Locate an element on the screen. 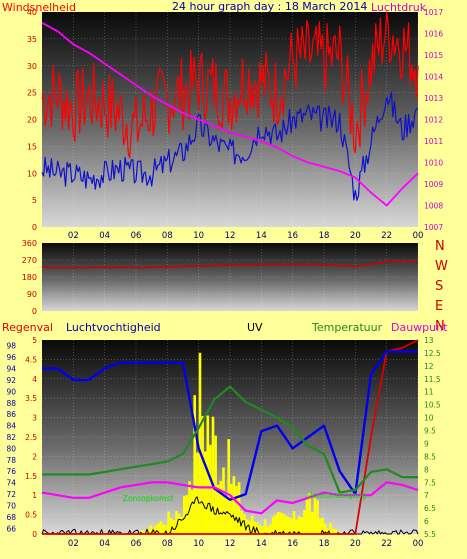  compass-s: S is located at coordinates (439, 286).